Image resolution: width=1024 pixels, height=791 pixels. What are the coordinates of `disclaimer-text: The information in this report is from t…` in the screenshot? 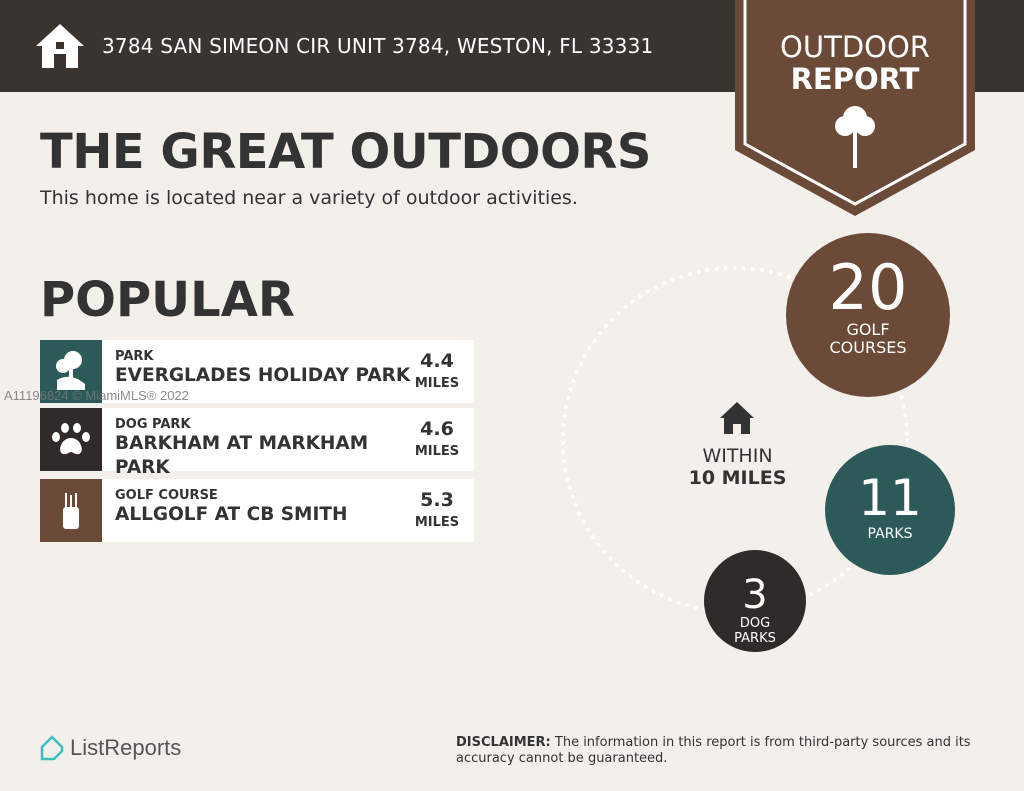 It's located at (713, 750).